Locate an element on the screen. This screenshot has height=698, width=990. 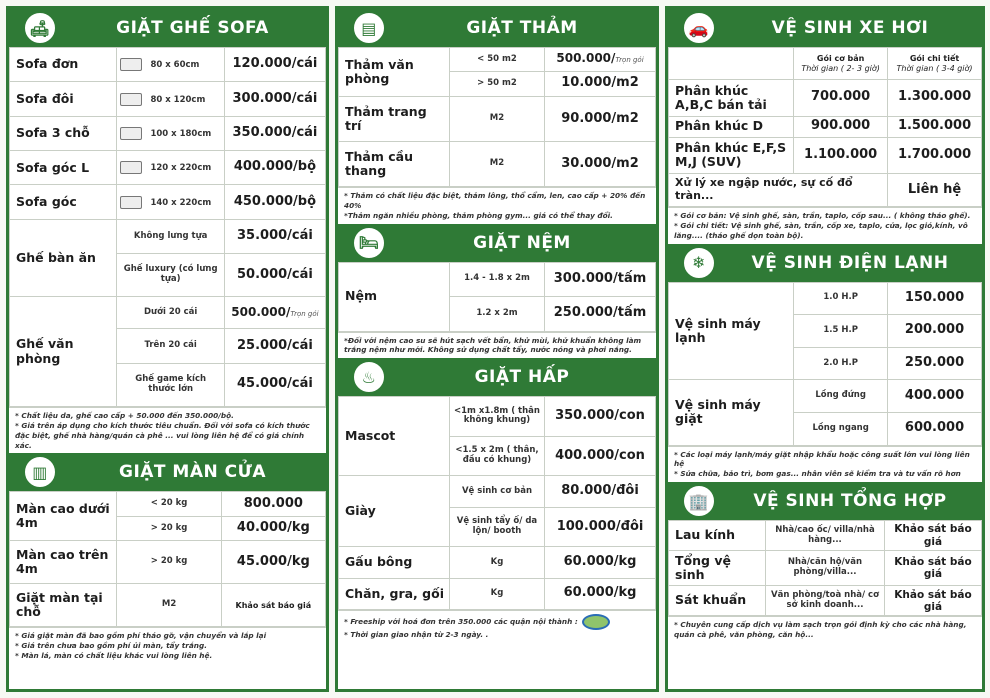
item-price: 350.000/cái is located at coordinates (275, 133).